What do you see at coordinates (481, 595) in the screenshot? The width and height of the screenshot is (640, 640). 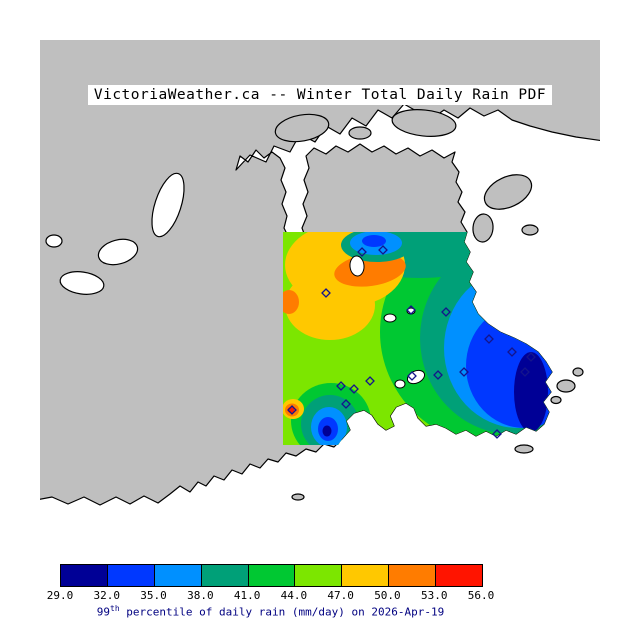 I see `colorbar-tick-label: 56.0` at bounding box center [481, 595].